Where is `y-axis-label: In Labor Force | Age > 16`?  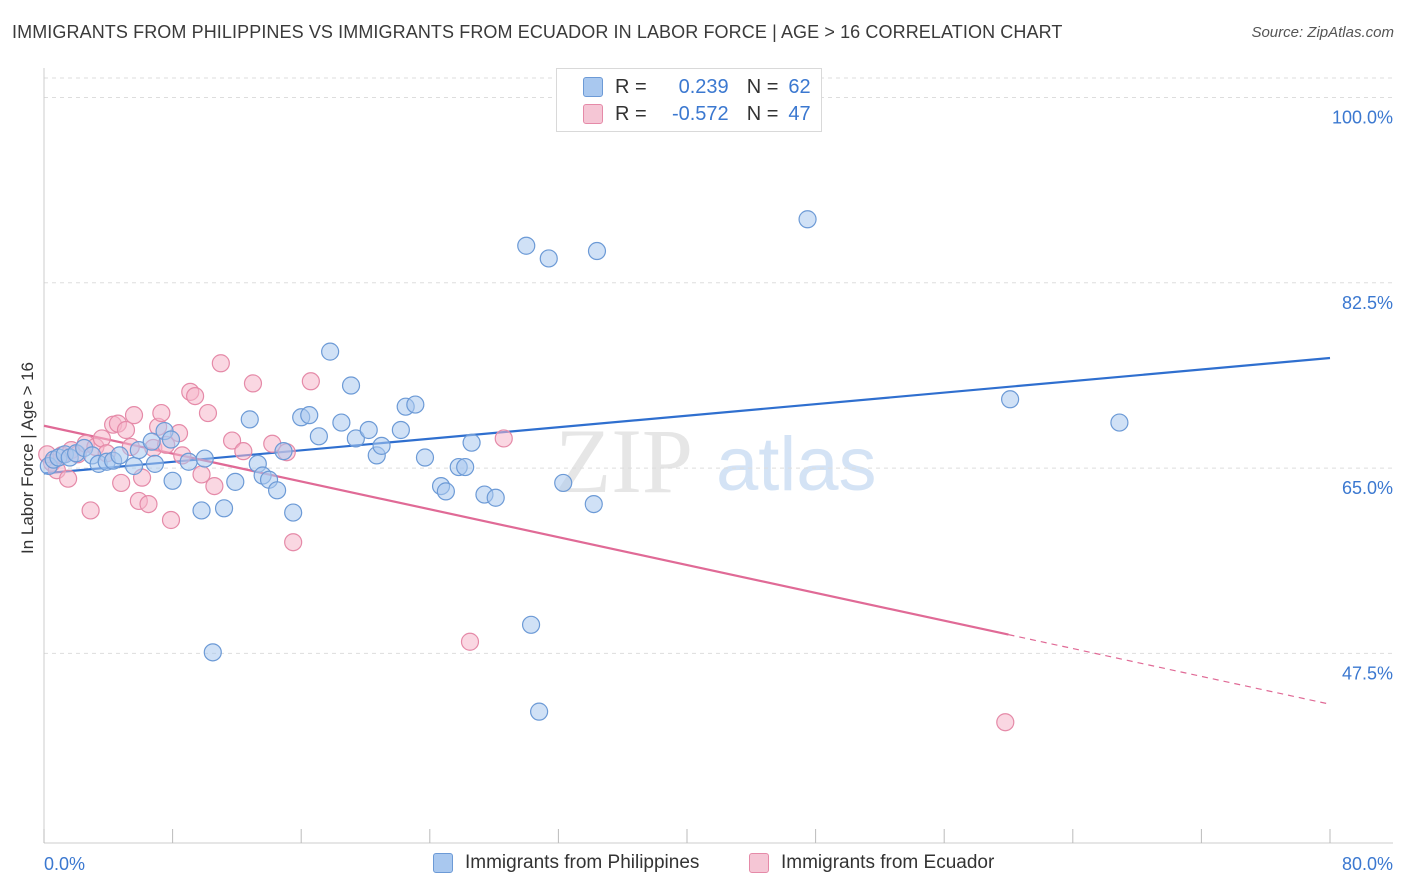
y-axis-label: In Labor Force | Age > 16 is located at coordinates (27, 458).